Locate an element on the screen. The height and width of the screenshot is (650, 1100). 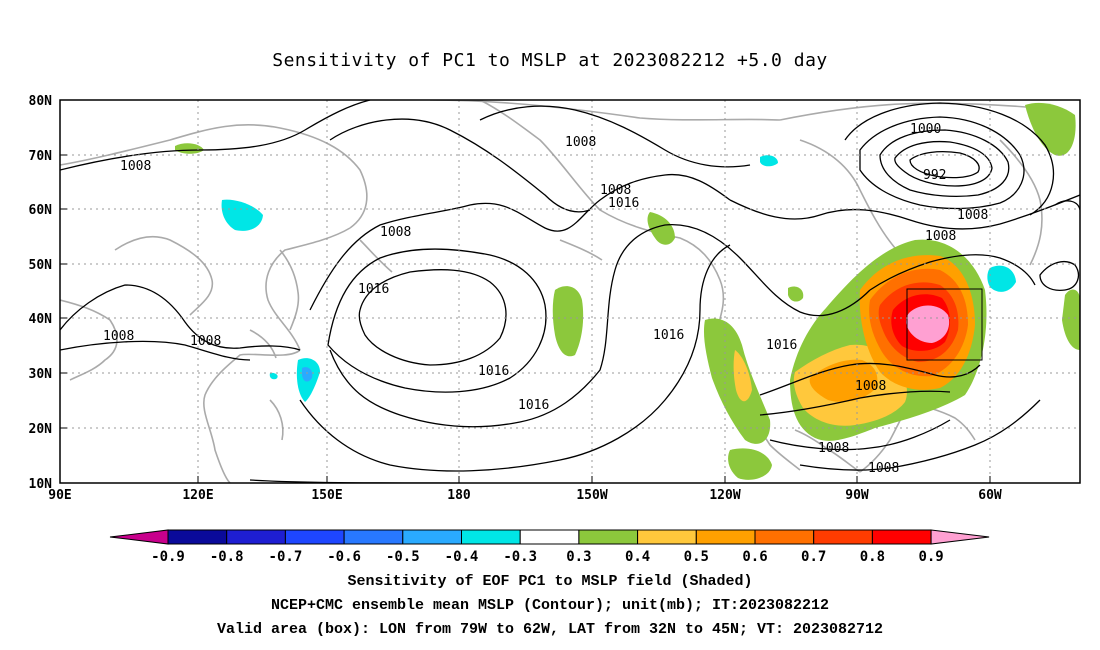
latitude-labels: 80N 70N 60N 50N 40N 30N 20N 10N is located at coordinates (41, 293).